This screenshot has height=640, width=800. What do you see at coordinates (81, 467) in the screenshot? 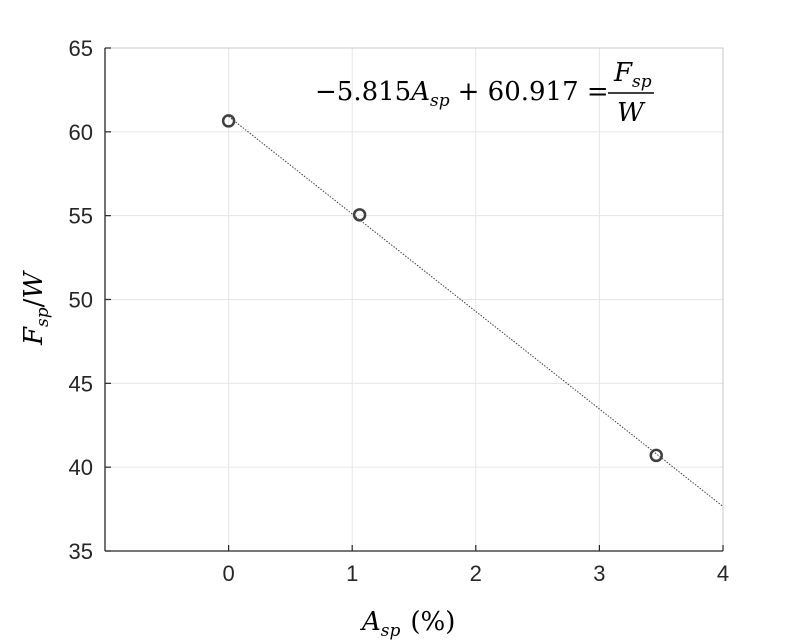
I see `y-tick-label-1: 40` at bounding box center [81, 467].